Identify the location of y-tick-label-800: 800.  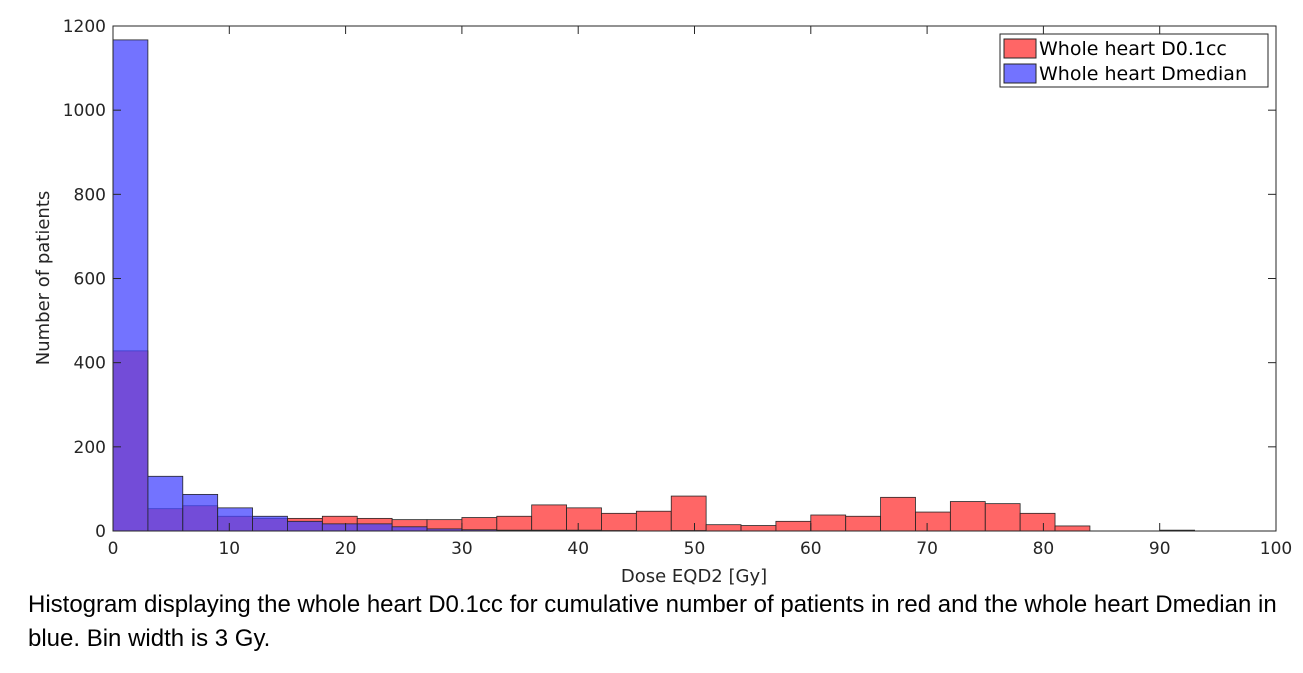
(90, 195).